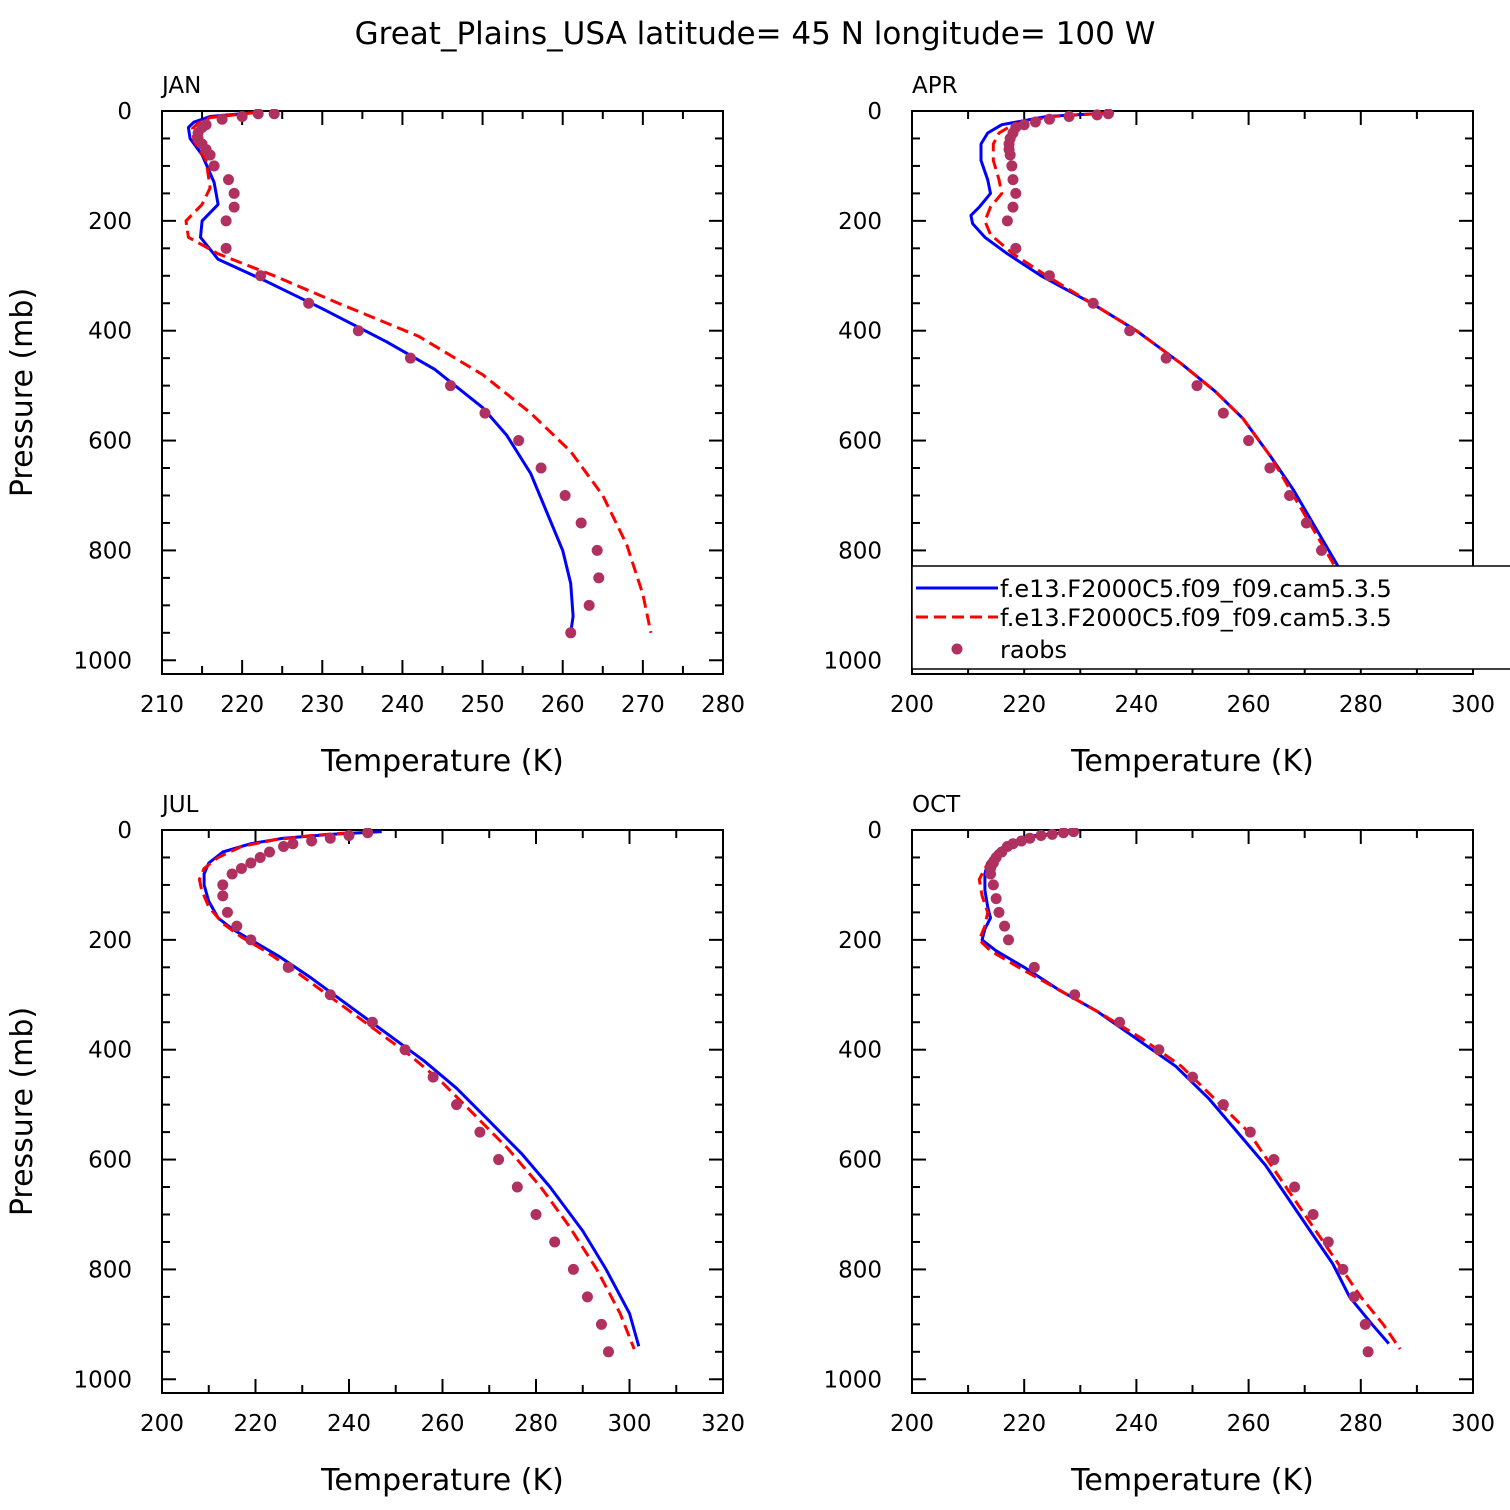  Describe the element at coordinates (179, 805) in the screenshot. I see `panel-label: JUL` at that location.